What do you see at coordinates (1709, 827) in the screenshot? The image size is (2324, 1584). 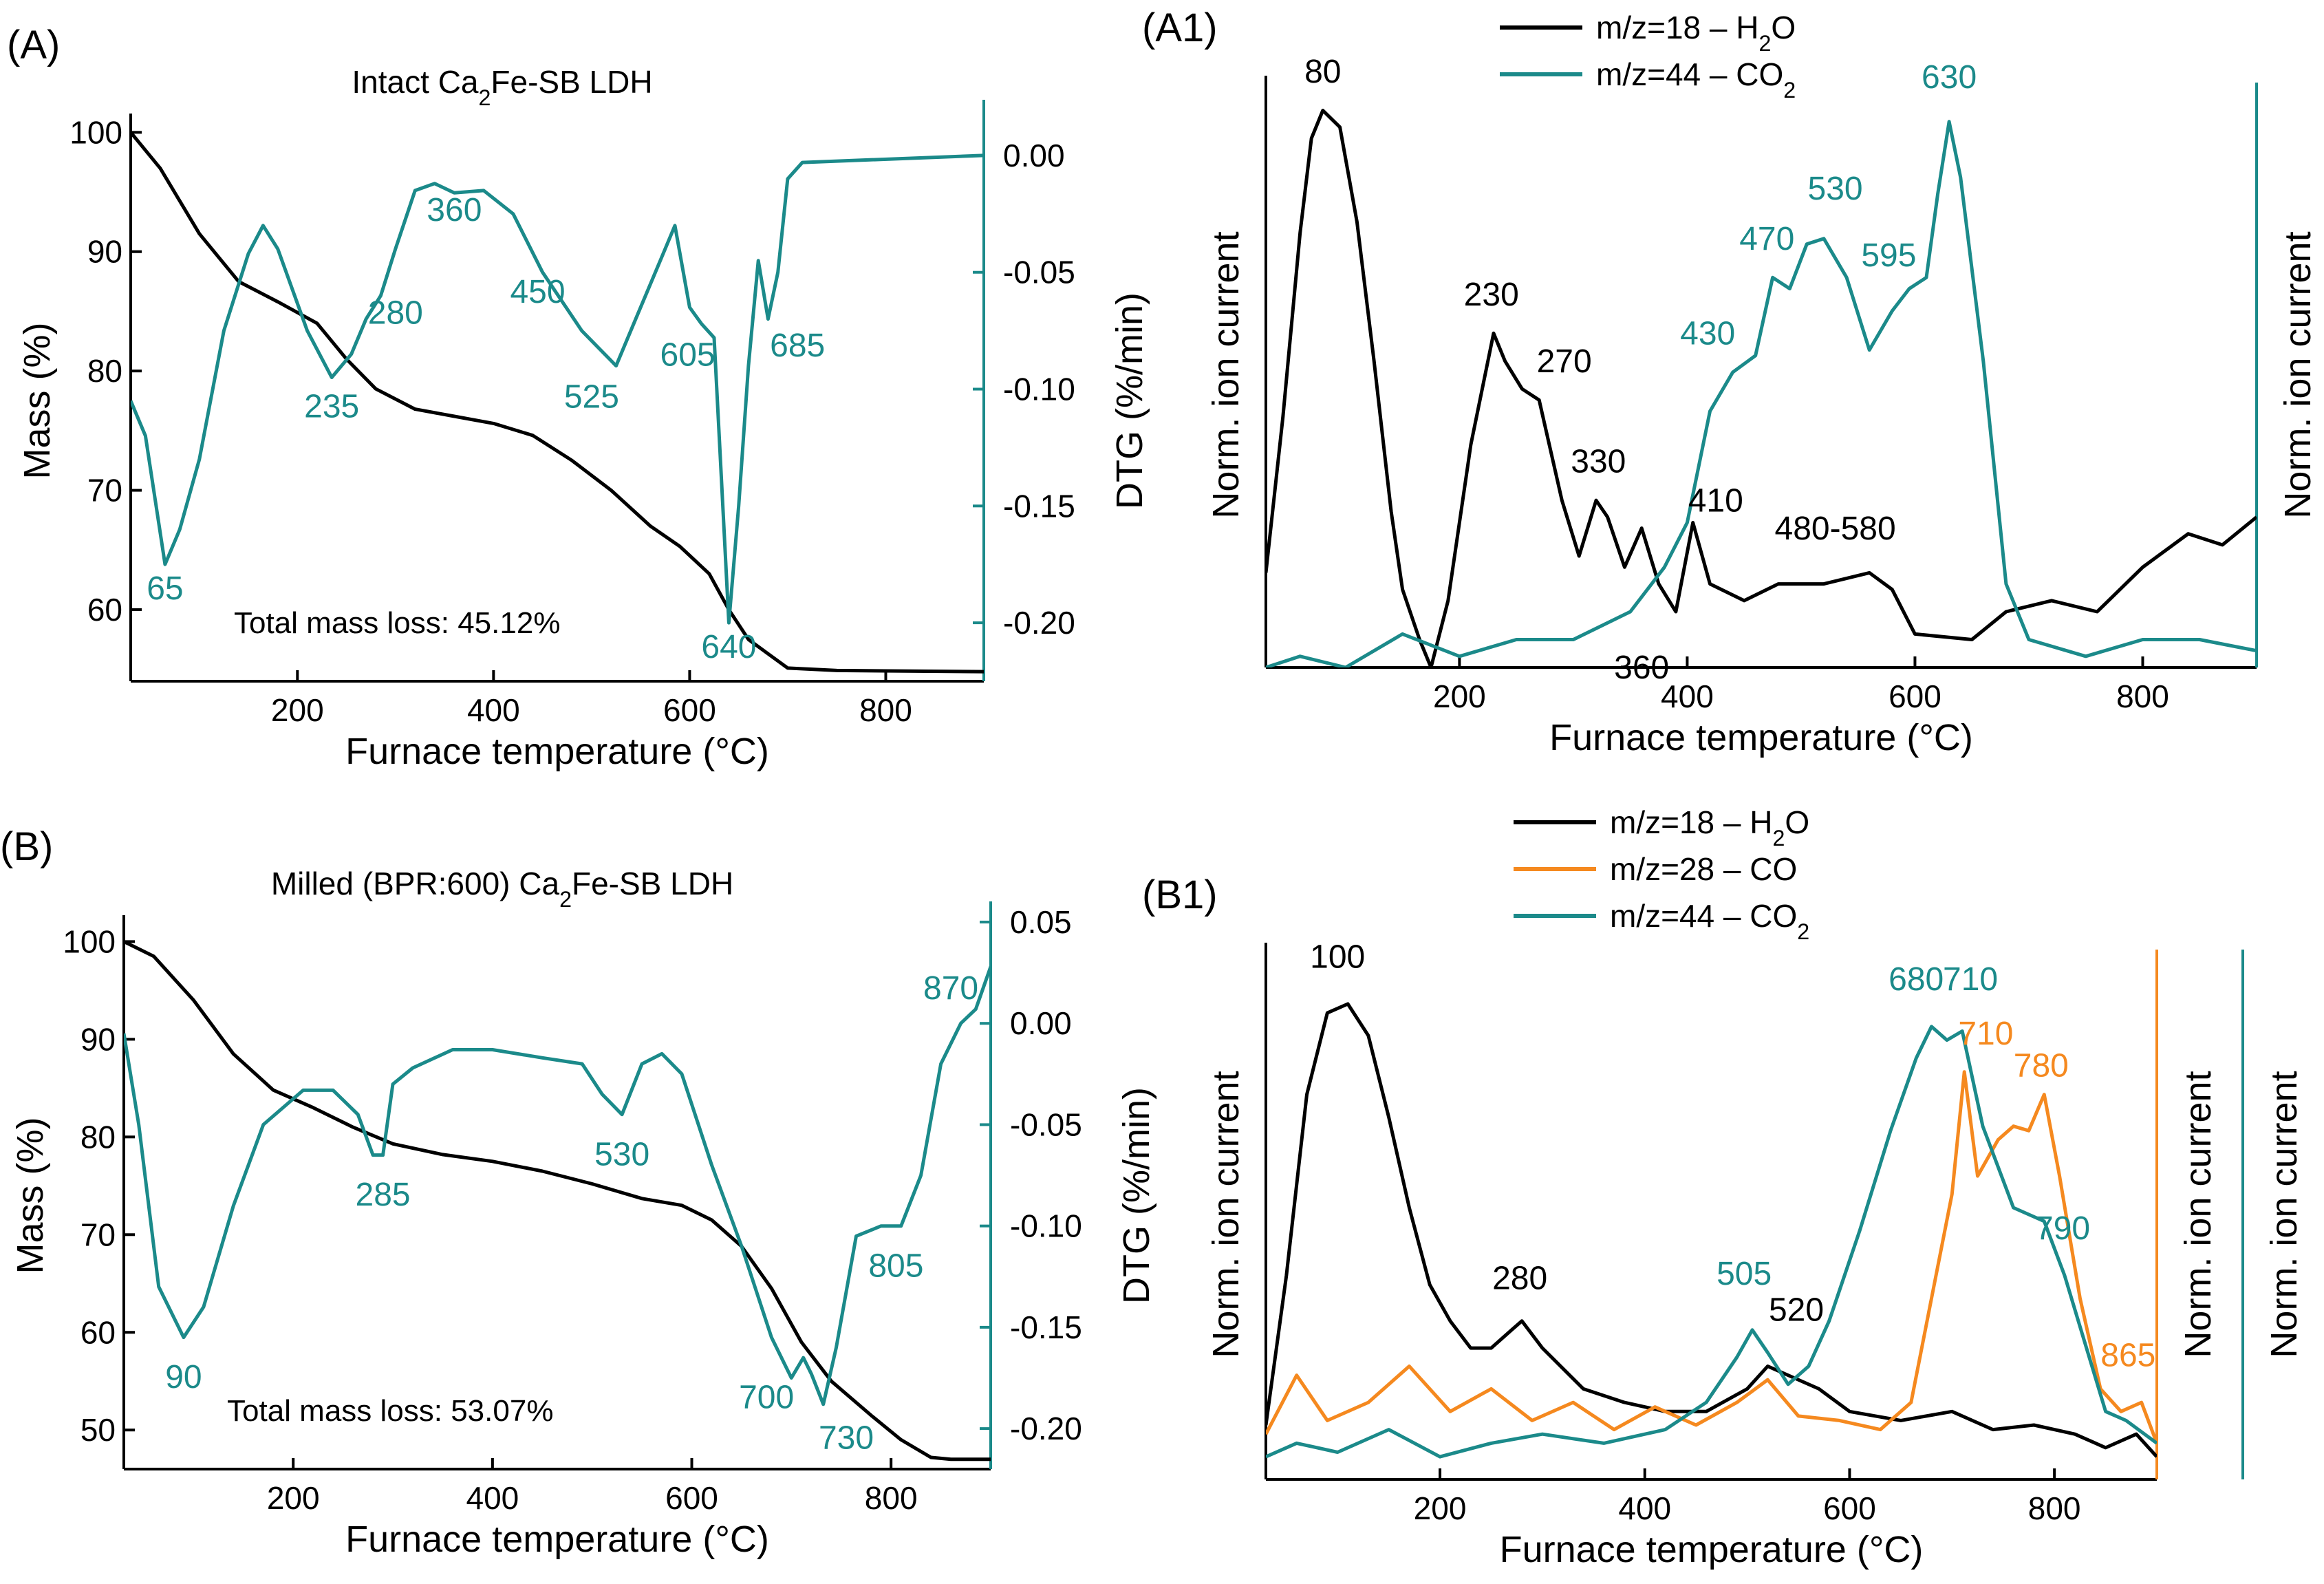 I see `legend-label-h2o: m/z=18 – H2O` at bounding box center [1709, 827].